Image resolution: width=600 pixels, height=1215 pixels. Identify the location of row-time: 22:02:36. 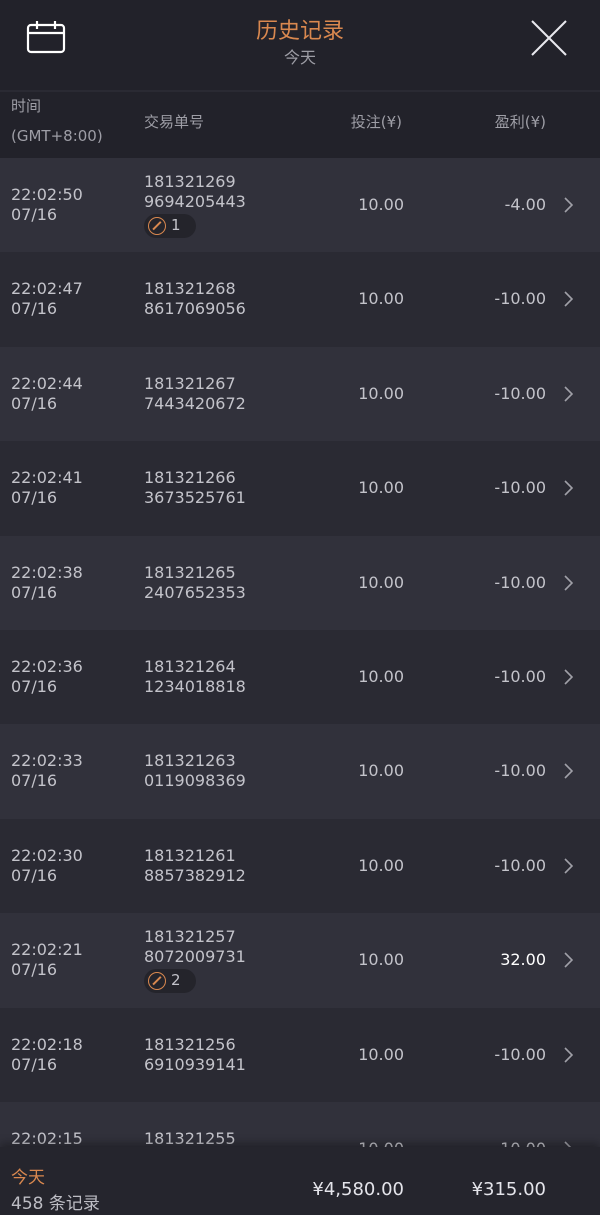
(47, 666).